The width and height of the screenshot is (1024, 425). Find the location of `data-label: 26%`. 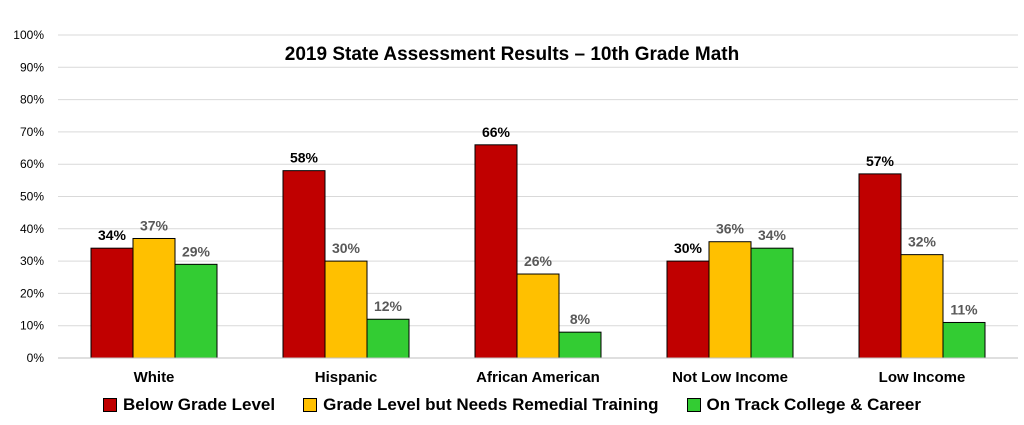

data-label: 26% is located at coordinates (538, 261).